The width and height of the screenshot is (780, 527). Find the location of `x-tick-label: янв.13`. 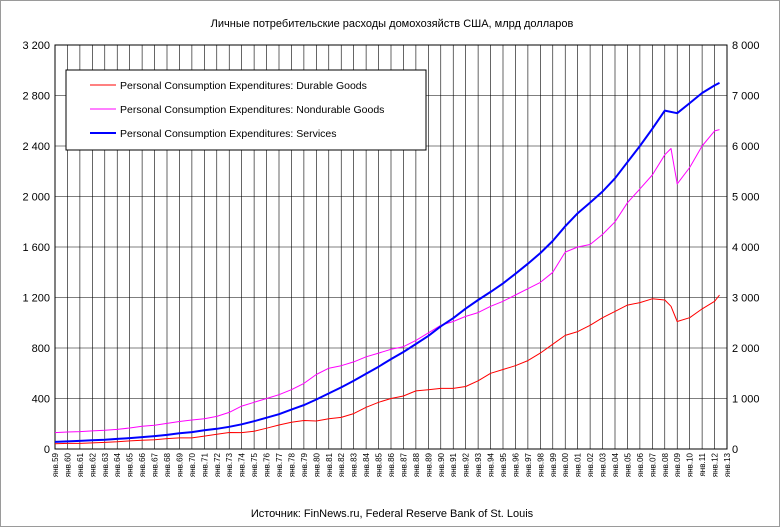

x-tick-label: янв.13 is located at coordinates (727, 464).